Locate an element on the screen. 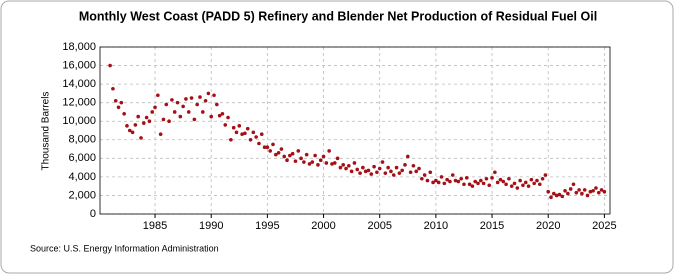 This screenshot has height=280, width=675. y-tick-label: 16,000 is located at coordinates (79, 65).